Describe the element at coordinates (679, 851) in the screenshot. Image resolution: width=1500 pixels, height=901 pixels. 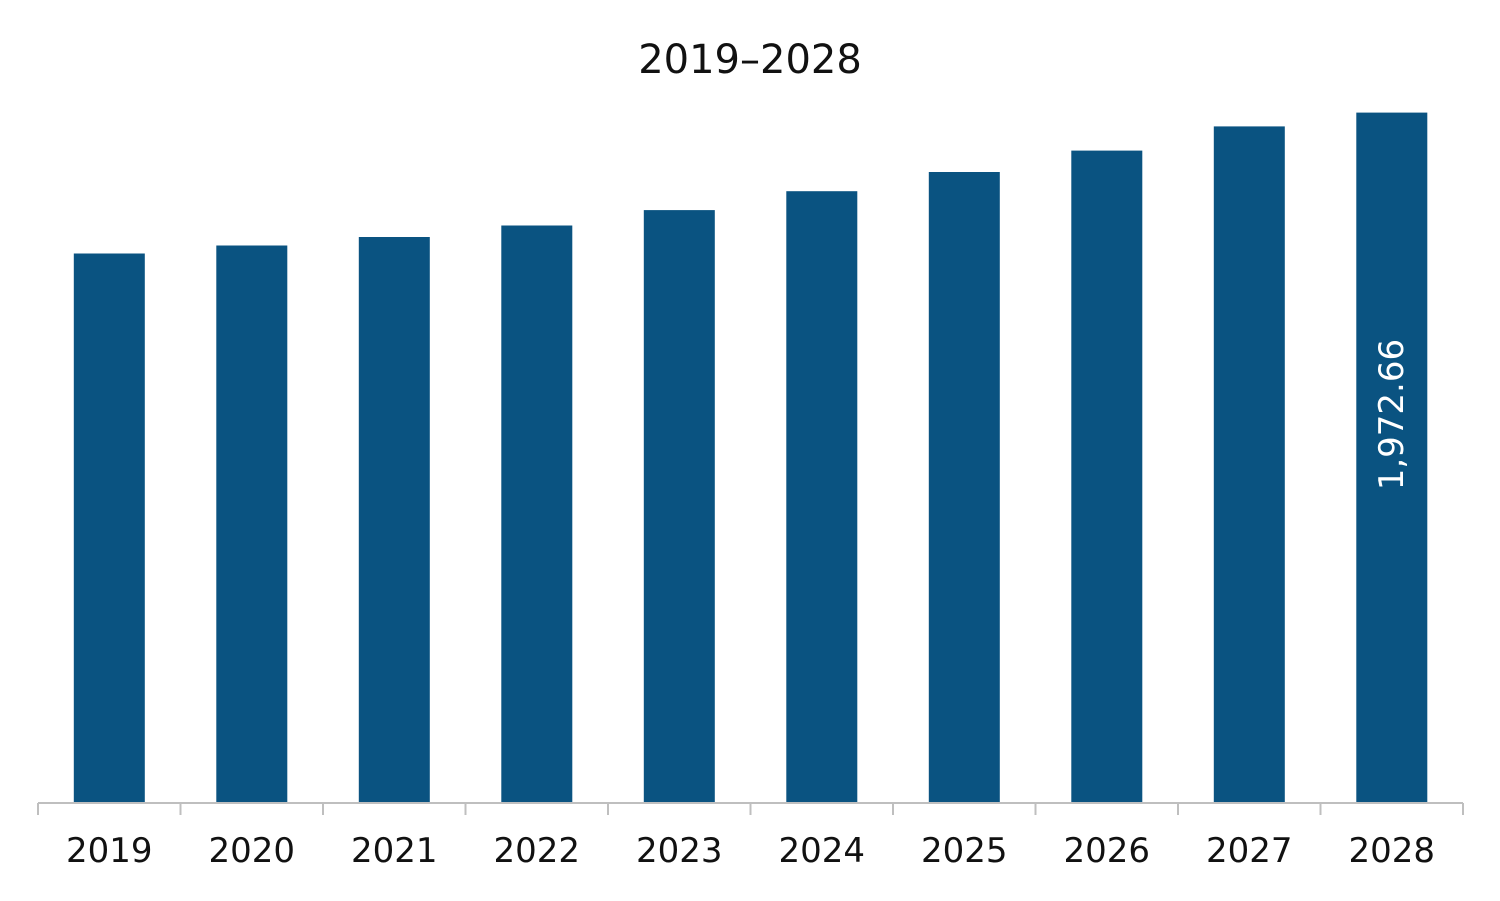
I see `x-tick-label-2023: 2023` at that location.